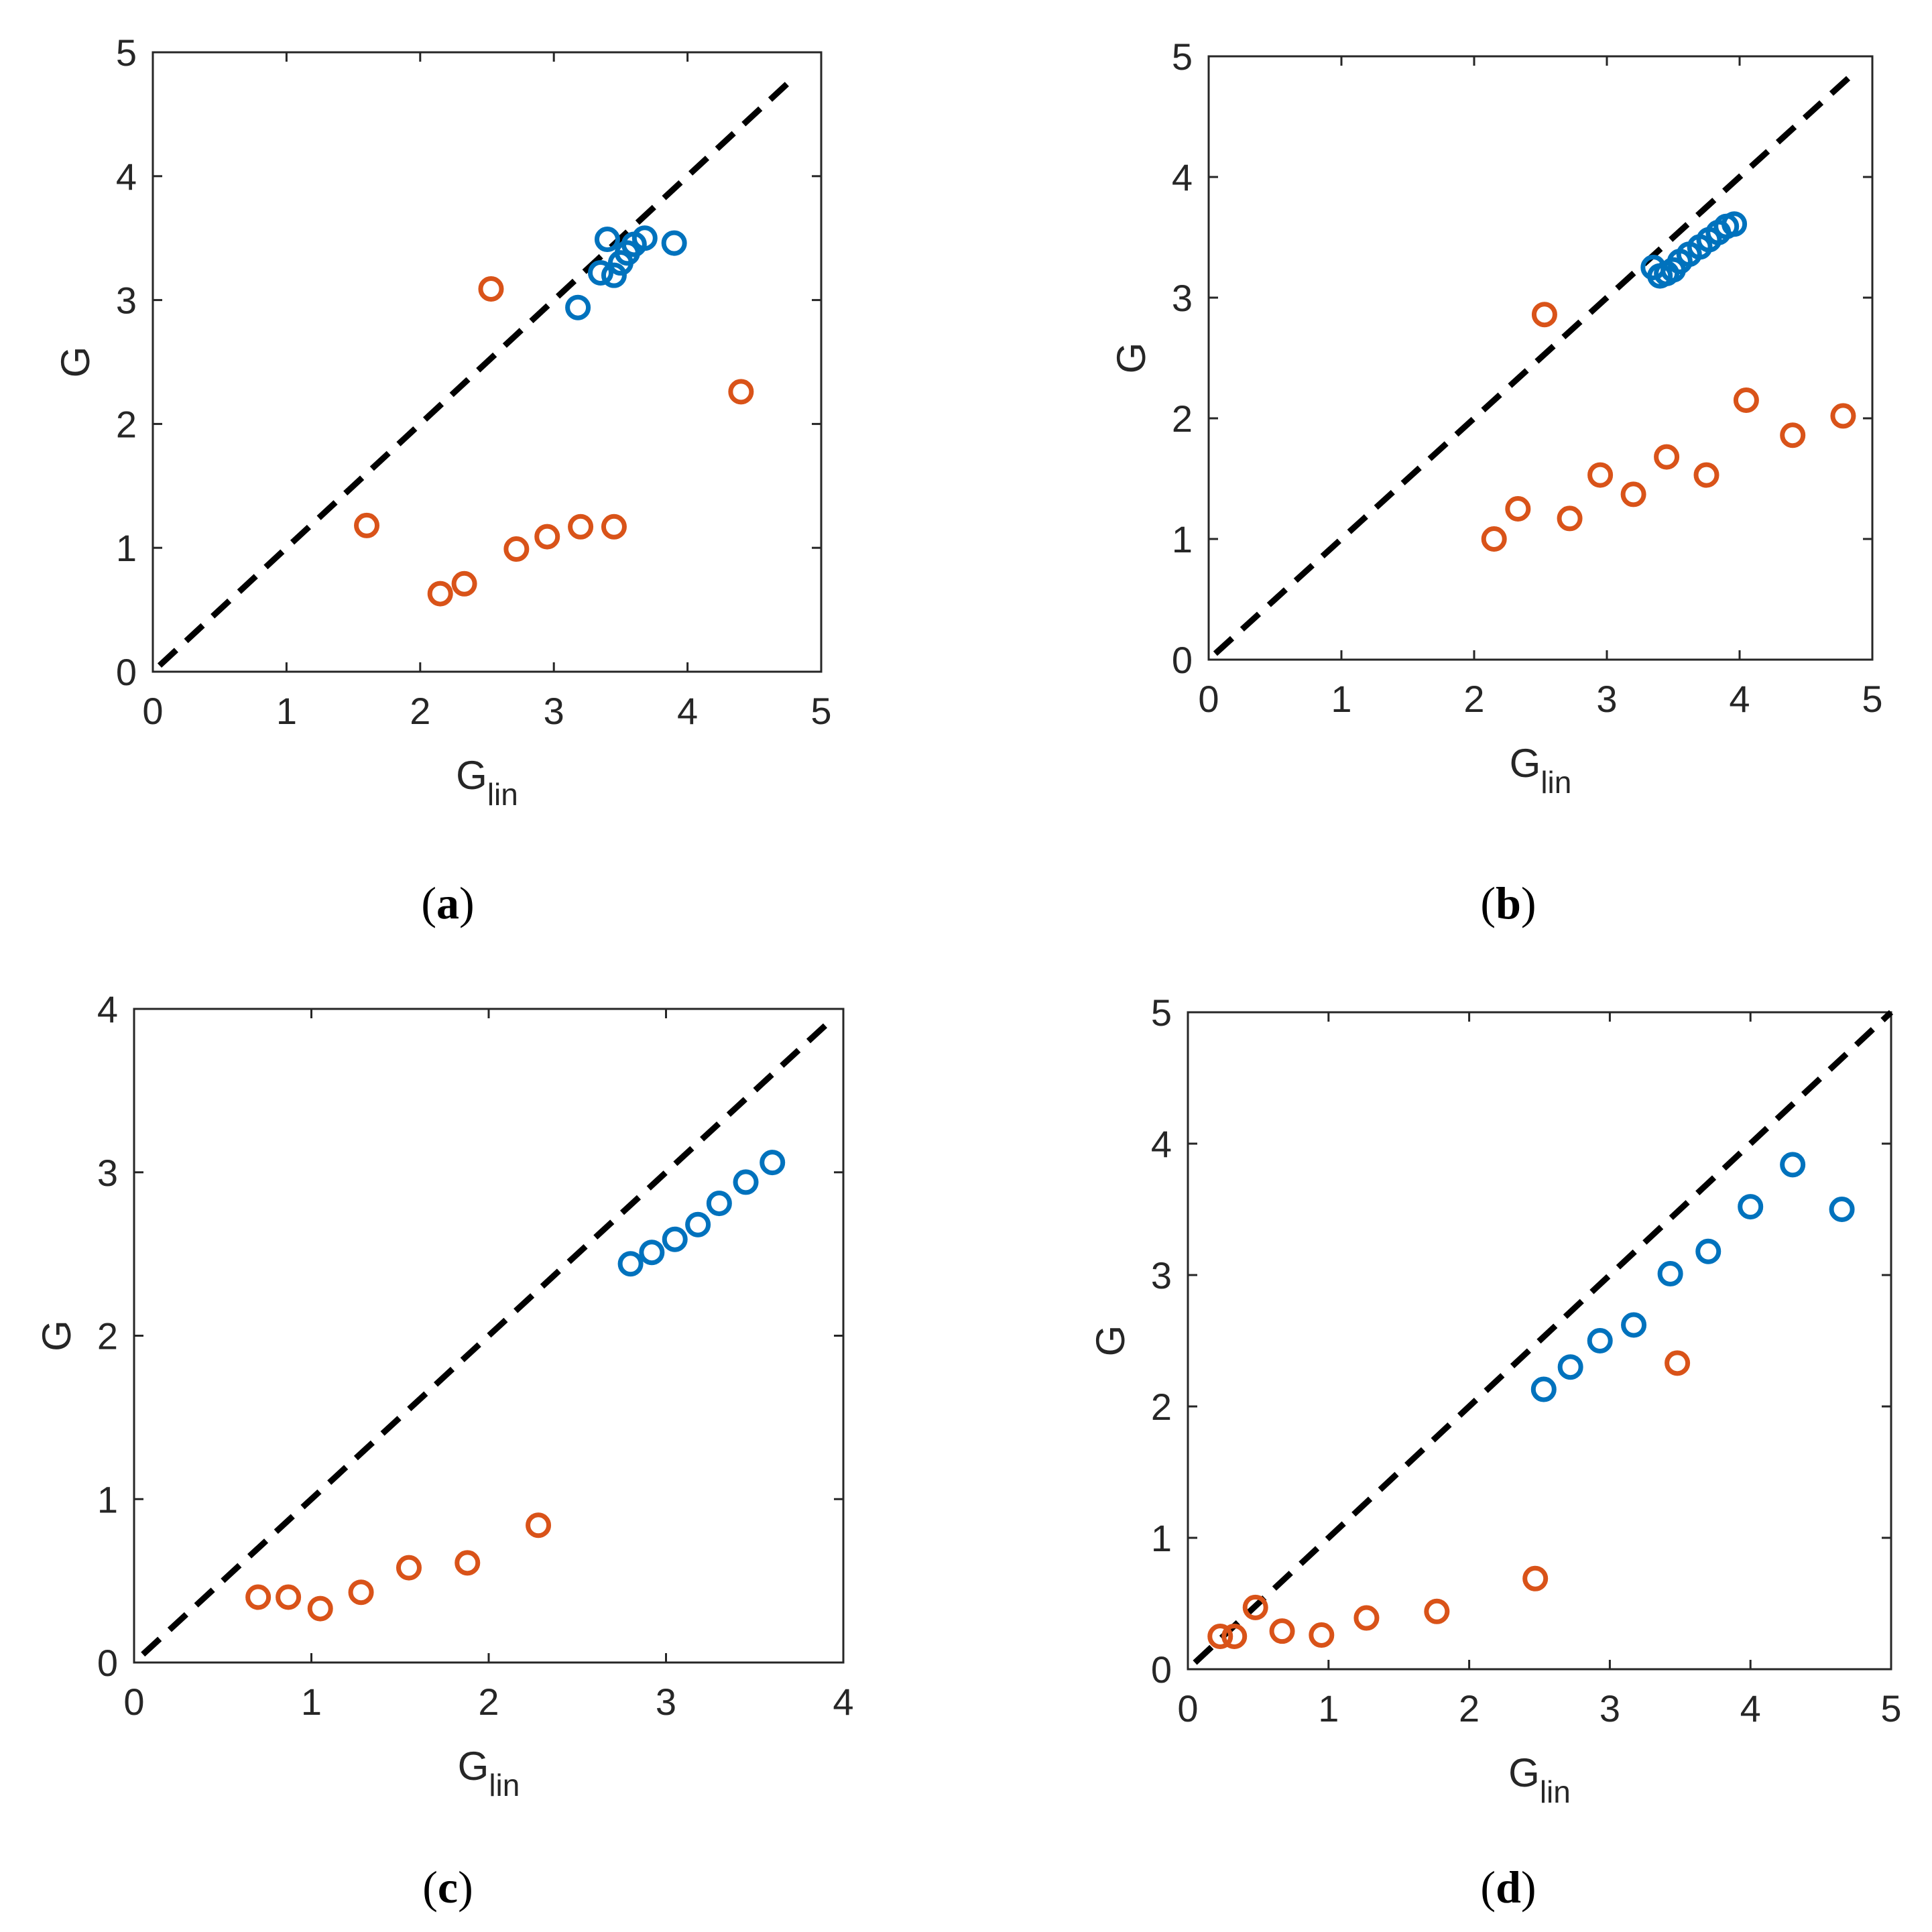  What do you see at coordinates (1508, 903) in the screenshot?
I see `panel-label: (b)` at bounding box center [1508, 903].